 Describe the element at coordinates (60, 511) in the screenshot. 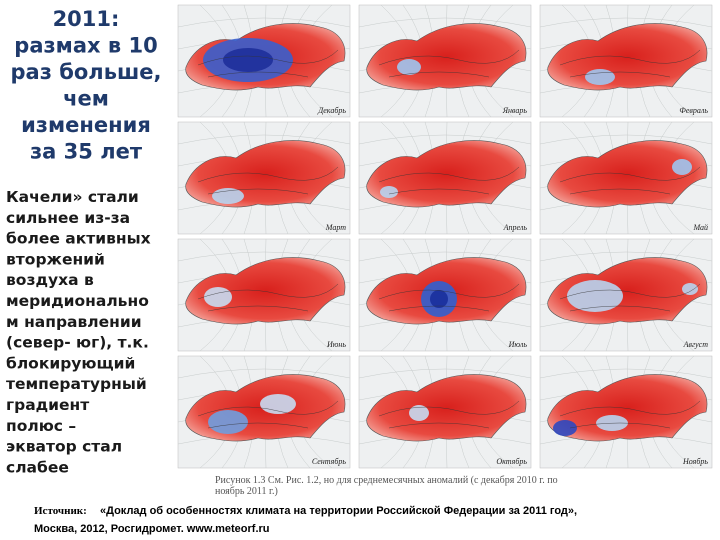

I see `source-label: Источник:` at that location.